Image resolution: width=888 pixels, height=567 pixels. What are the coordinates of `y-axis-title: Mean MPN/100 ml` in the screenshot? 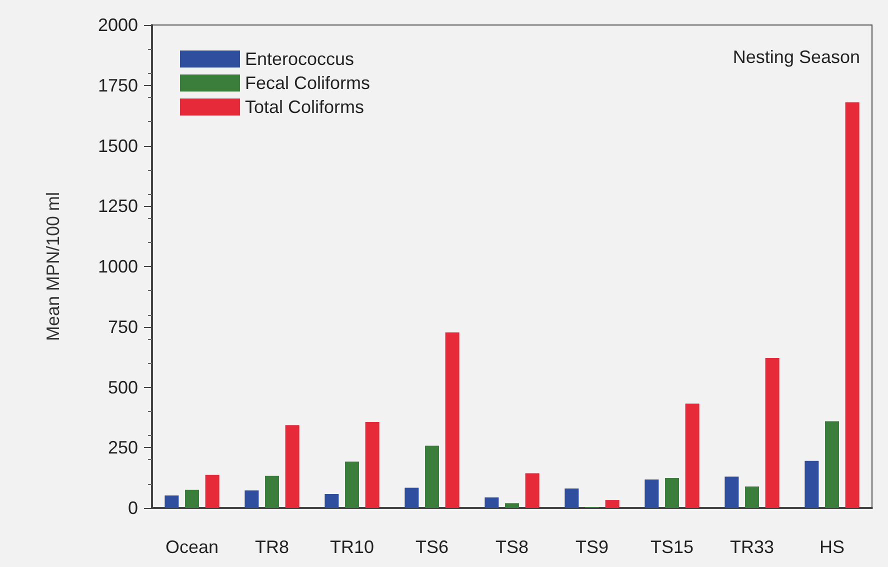 It's located at (53, 267).